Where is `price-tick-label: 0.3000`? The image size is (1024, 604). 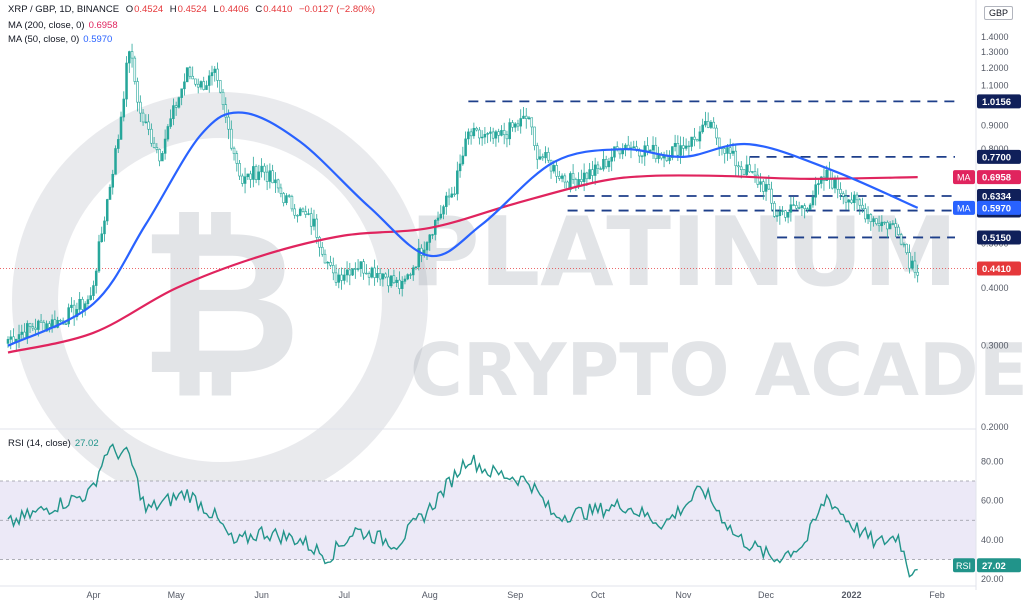
price-tick-label: 0.3000 is located at coordinates (995, 346).